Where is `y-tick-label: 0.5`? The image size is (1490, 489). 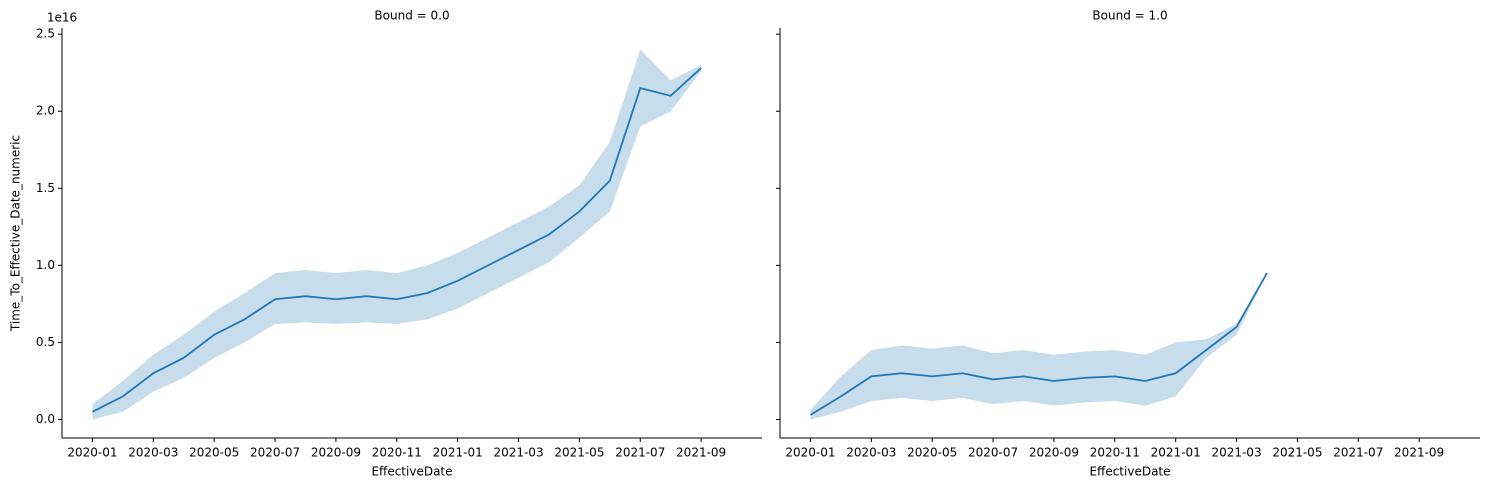 y-tick-label: 0.5 is located at coordinates (45, 342).